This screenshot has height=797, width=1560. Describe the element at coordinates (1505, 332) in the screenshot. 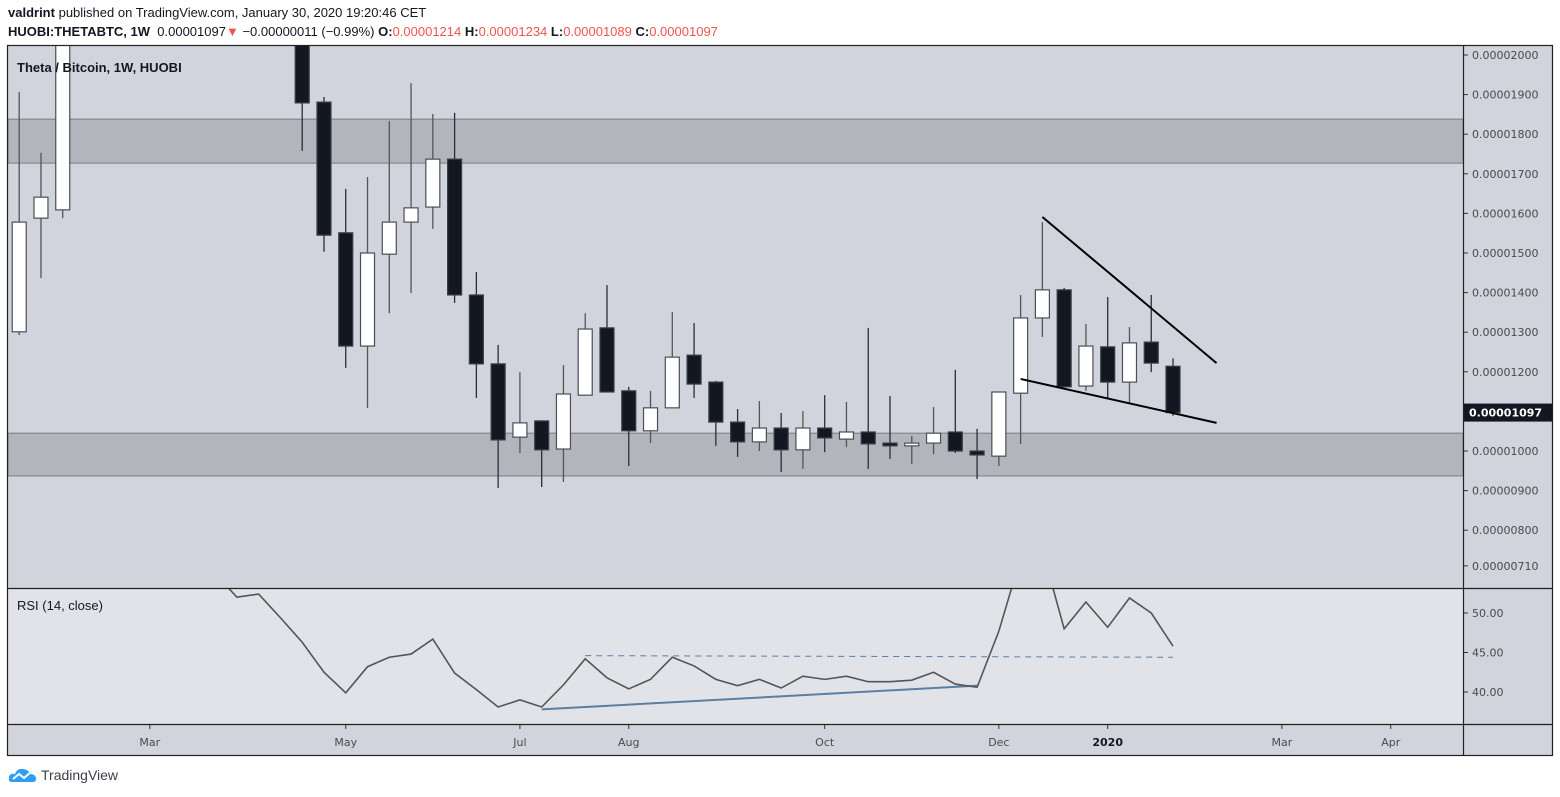

I see `price-tick-label: 0.00001300` at that location.